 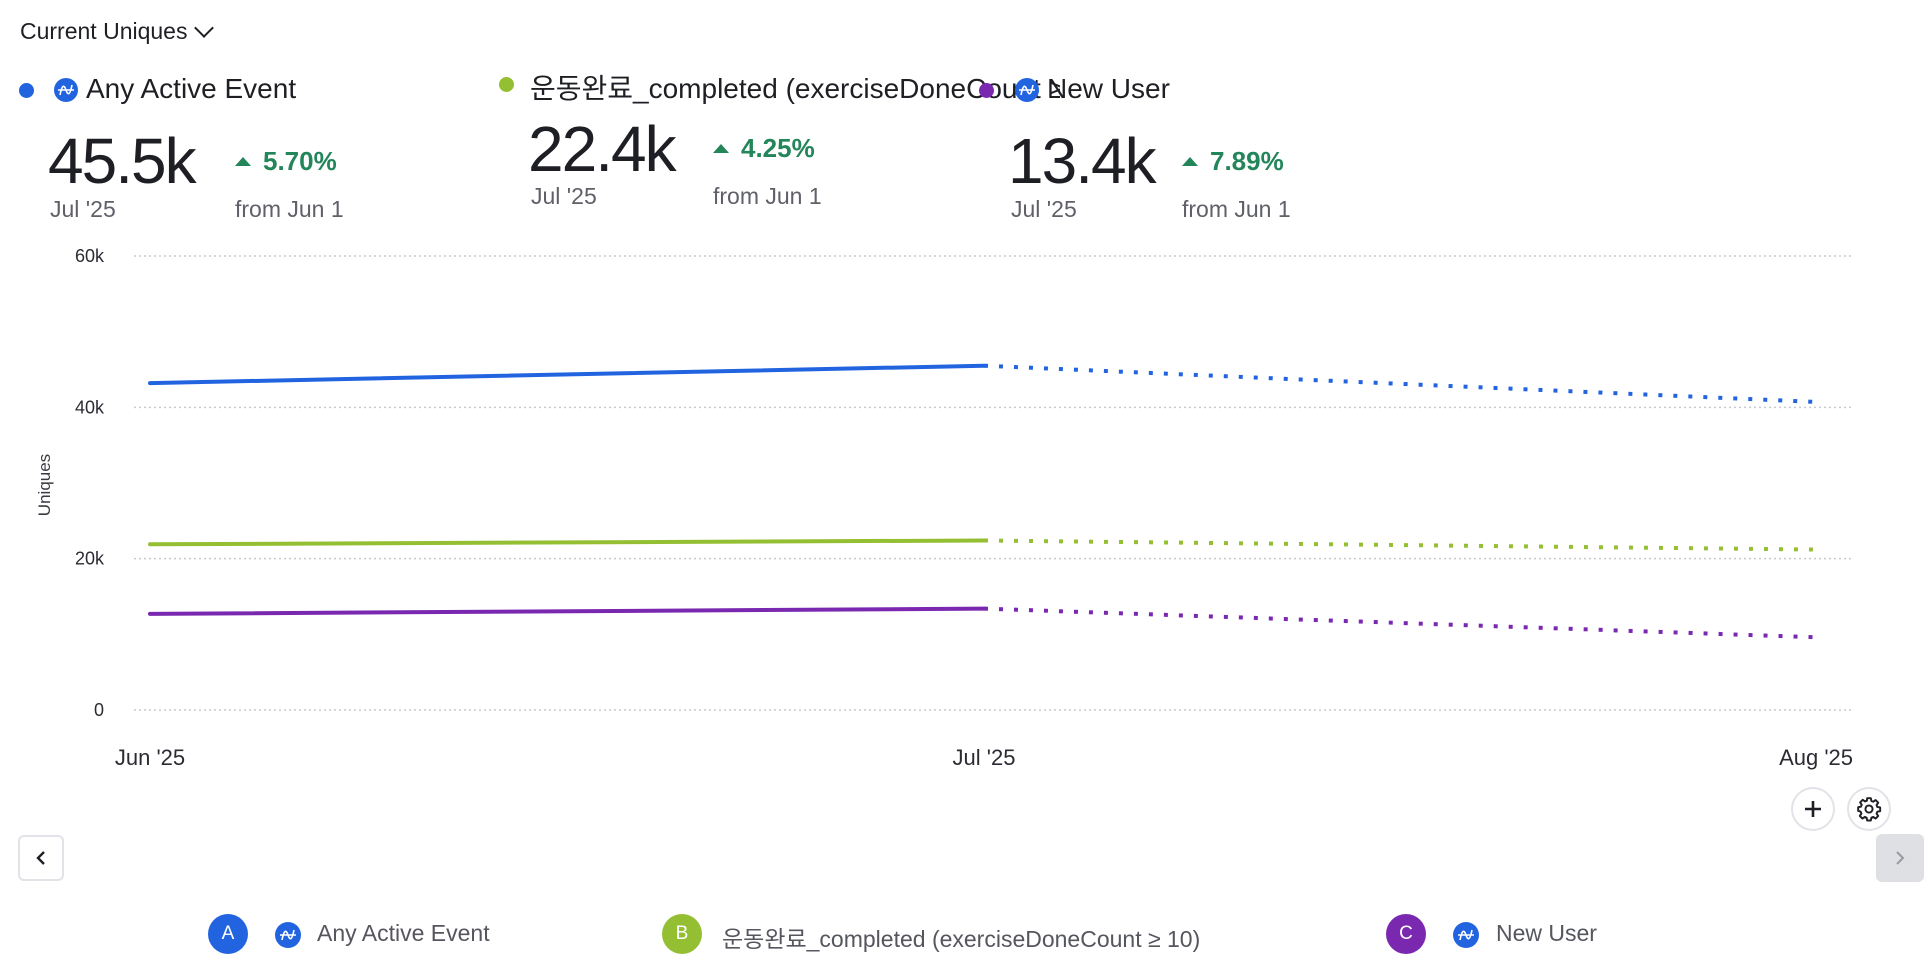 I want to click on card-value: 22.4k, so click(x=602, y=149).